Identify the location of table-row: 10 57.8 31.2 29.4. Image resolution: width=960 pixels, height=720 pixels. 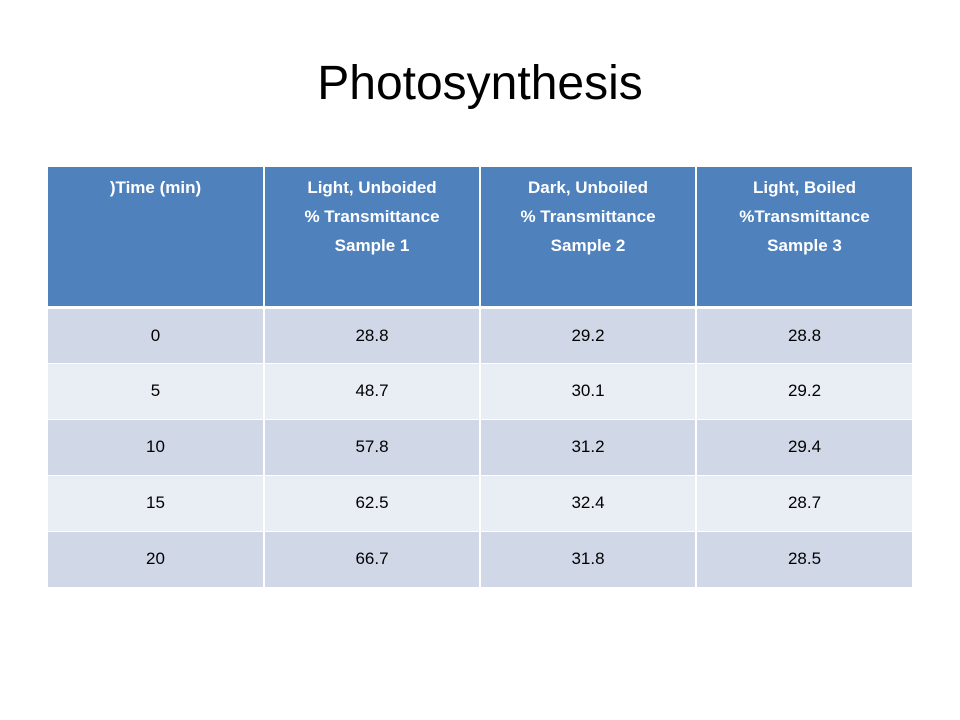
(480, 447).